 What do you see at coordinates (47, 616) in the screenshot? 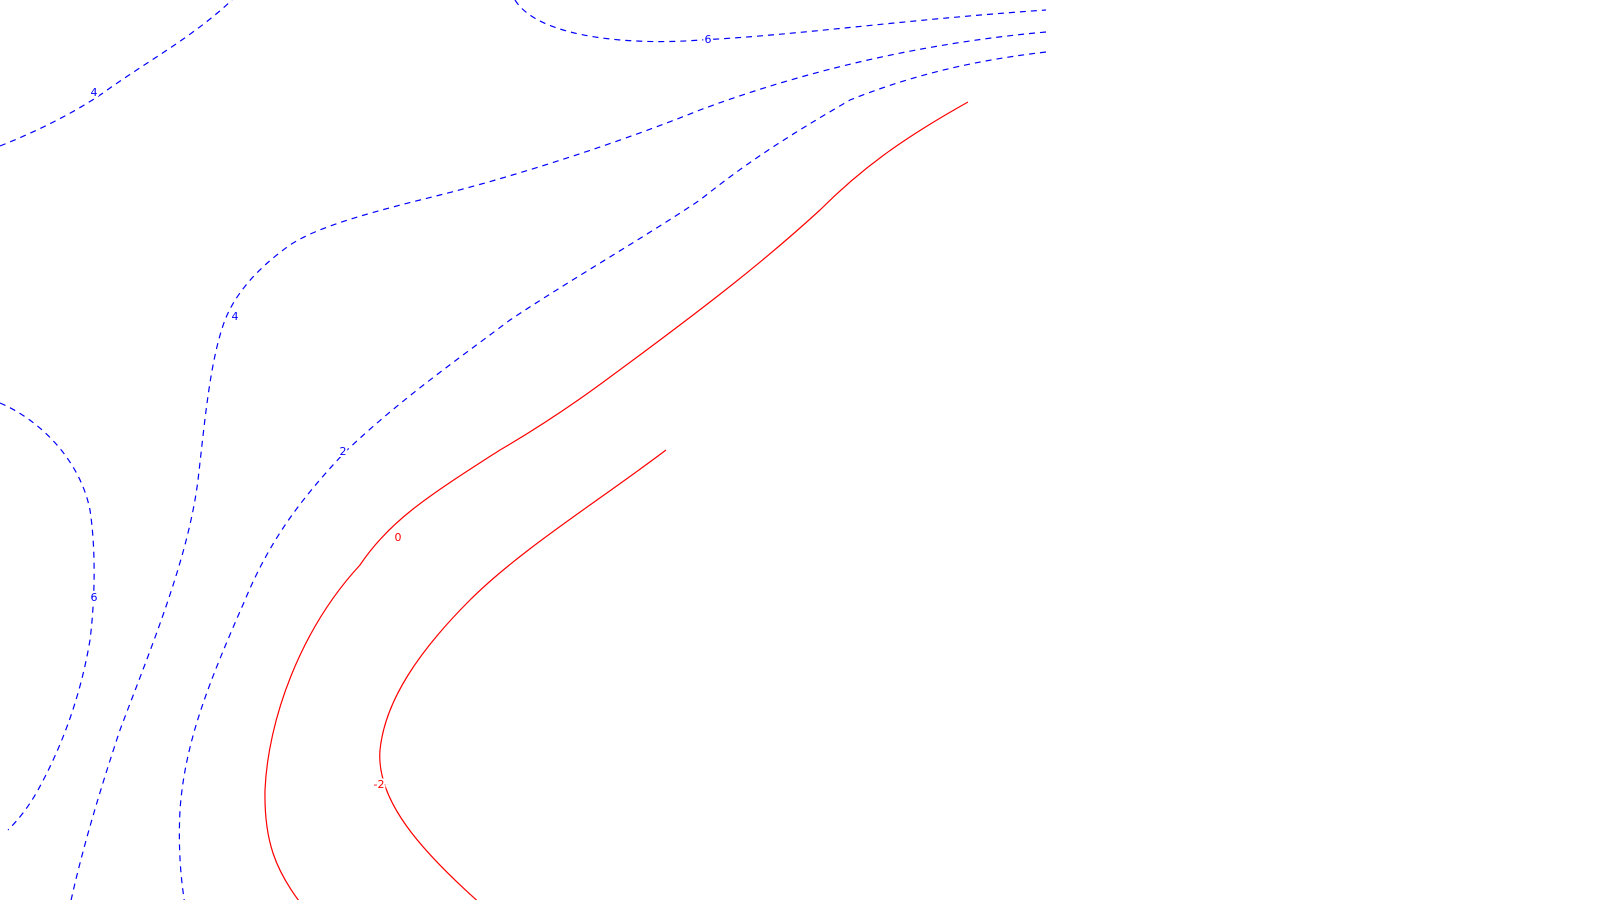
I see `contour-line-pos6-left` at bounding box center [47, 616].